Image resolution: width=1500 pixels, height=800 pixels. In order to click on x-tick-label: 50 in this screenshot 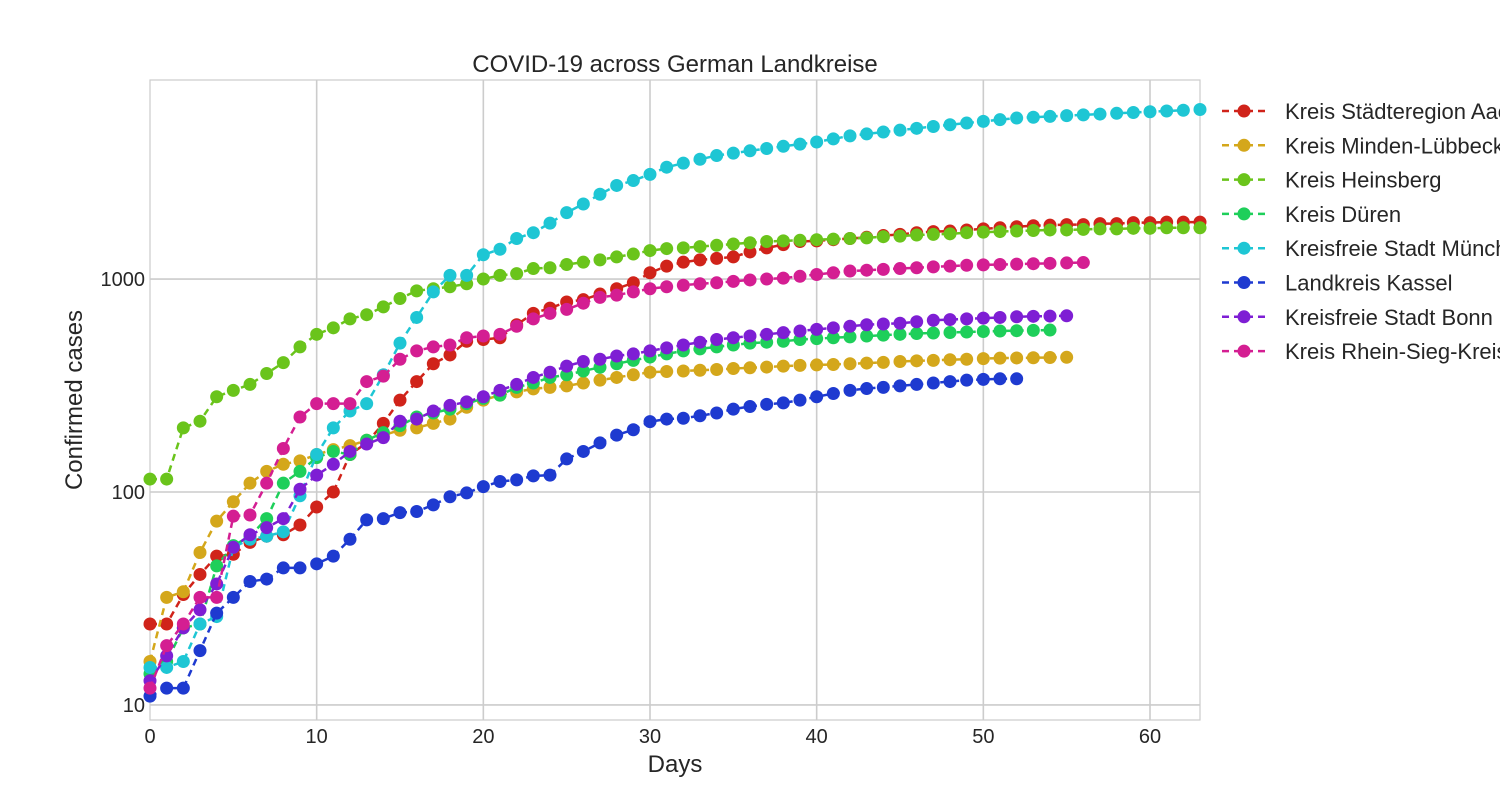, I will do `click(983, 737)`.